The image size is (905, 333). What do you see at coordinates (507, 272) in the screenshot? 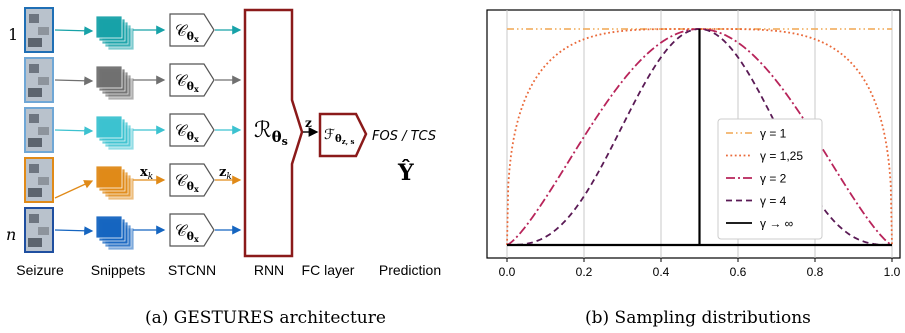
I see `x-tick-label: 0.0` at bounding box center [507, 272].